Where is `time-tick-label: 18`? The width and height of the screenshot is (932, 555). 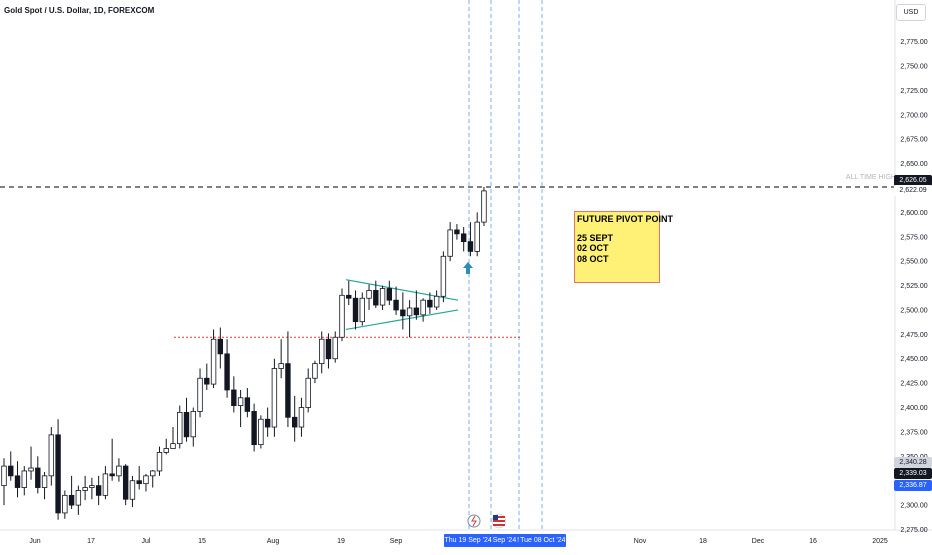 time-tick-label: 18 is located at coordinates (703, 541).